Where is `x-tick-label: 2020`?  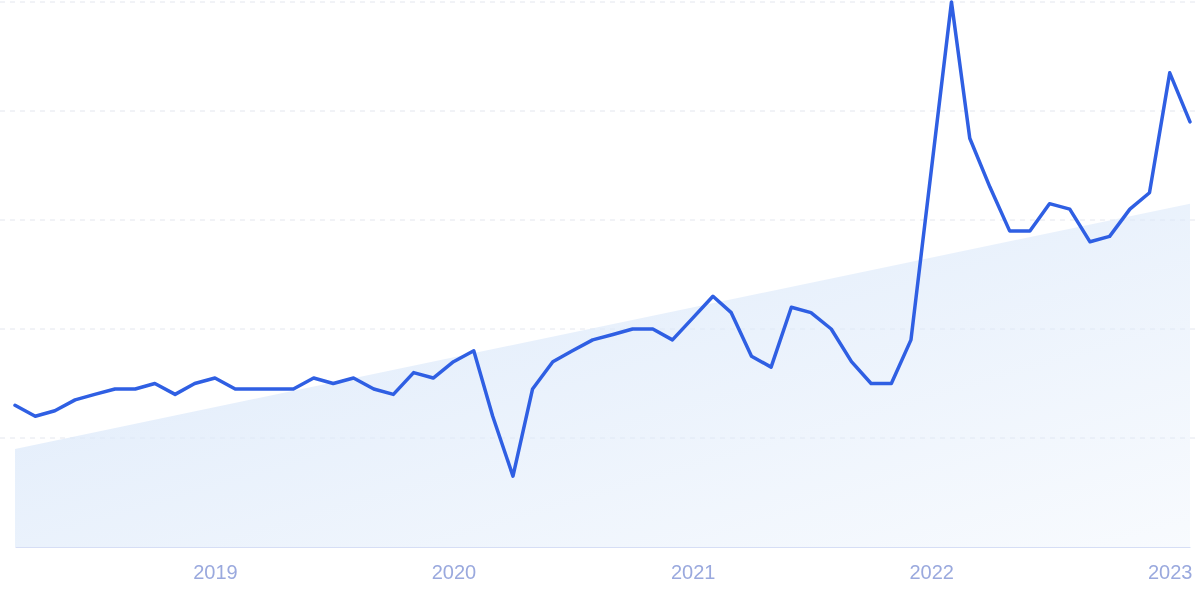
x-tick-label: 2020 is located at coordinates (454, 572).